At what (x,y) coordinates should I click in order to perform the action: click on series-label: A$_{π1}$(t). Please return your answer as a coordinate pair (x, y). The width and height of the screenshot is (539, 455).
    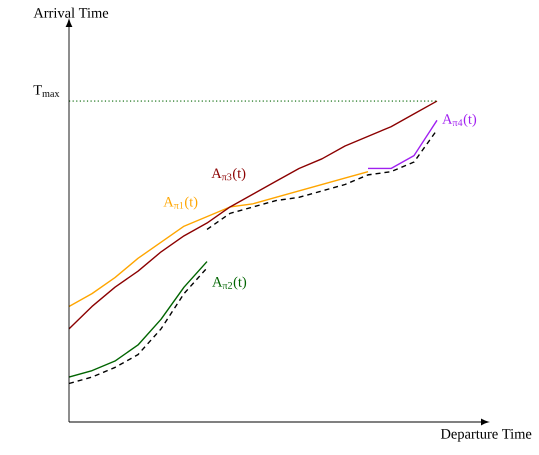
    Looking at the image, I should click on (180, 203).